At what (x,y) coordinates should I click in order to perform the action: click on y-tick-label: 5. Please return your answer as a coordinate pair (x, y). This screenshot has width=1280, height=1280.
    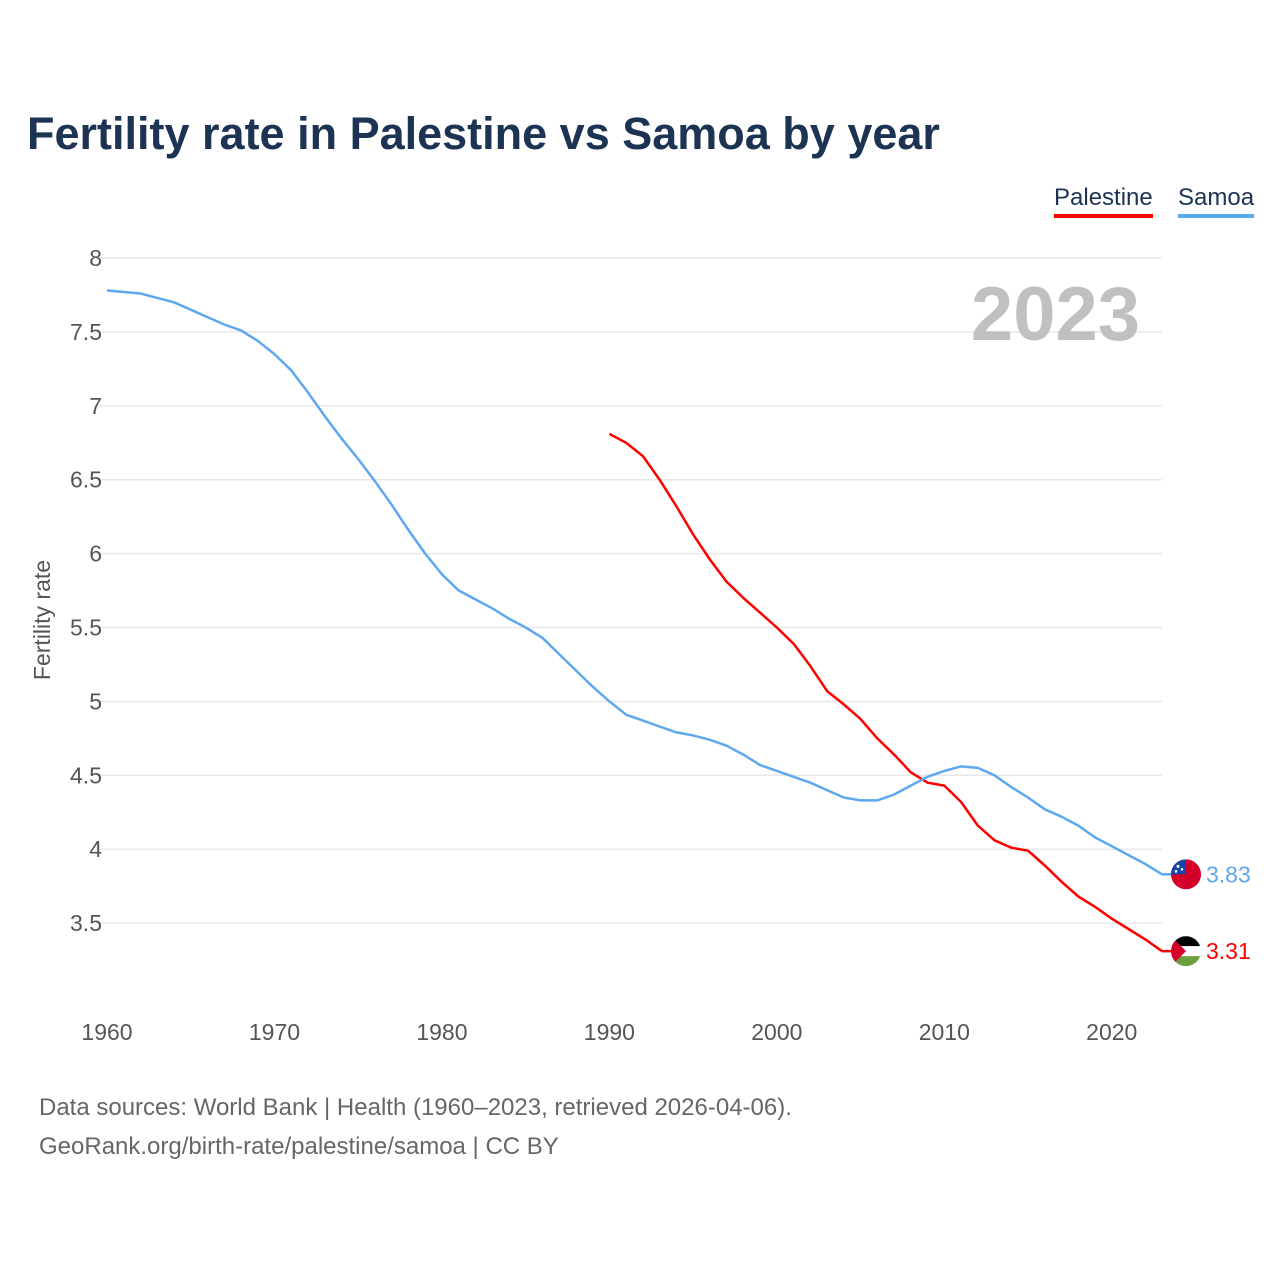
    Looking at the image, I should click on (95, 701).